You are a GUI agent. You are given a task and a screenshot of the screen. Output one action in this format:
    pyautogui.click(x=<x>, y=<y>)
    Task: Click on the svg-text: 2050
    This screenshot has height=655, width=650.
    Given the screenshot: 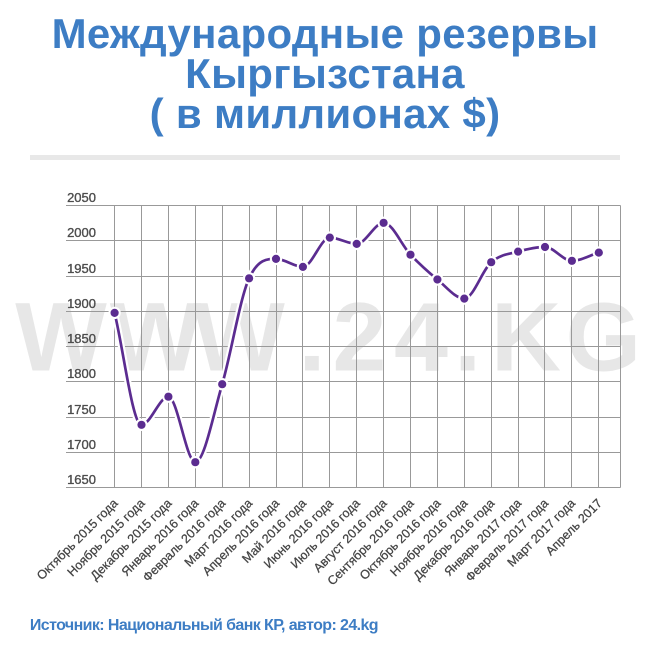 What is the action you would take?
    pyautogui.click(x=81, y=197)
    